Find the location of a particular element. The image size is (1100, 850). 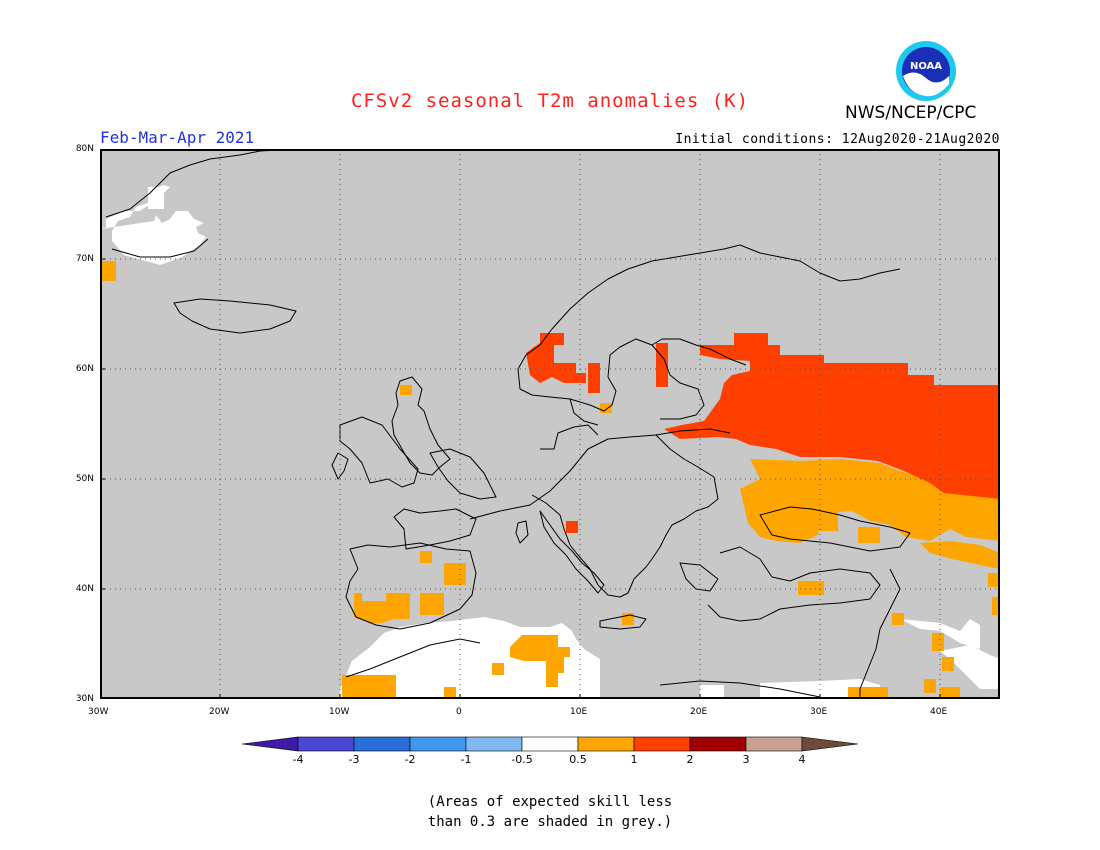

anomaly-1-2-areas is located at coordinates (763, 433).